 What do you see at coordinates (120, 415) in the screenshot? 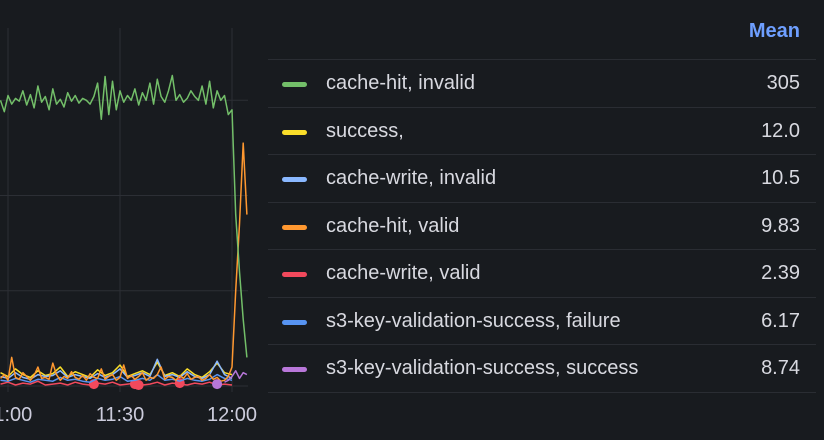
I see `x-tick-label: 11:30` at bounding box center [120, 415].